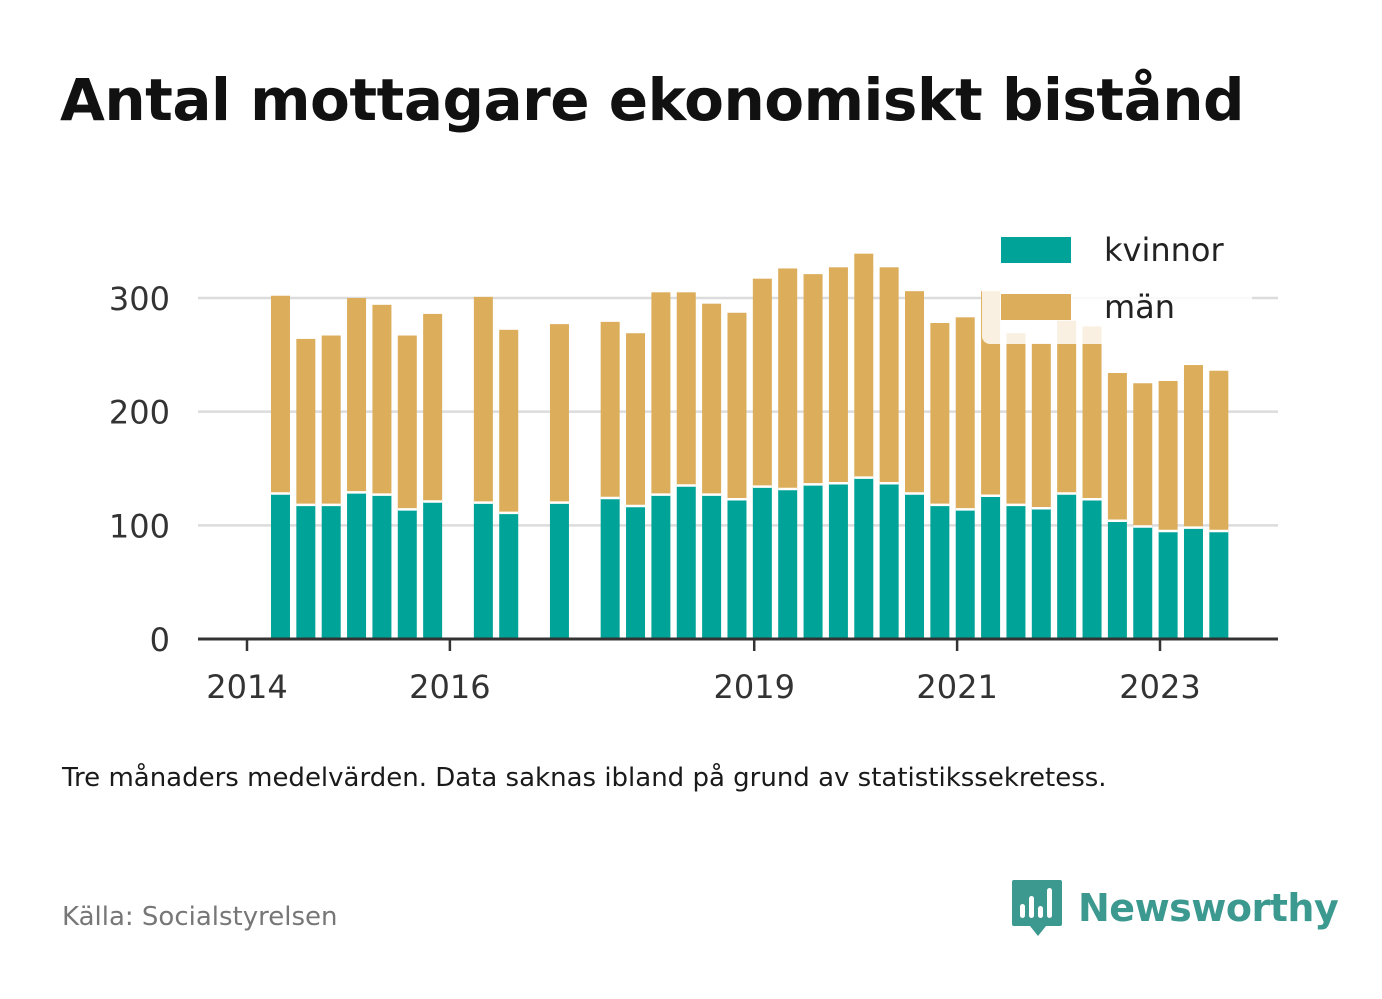  What do you see at coordinates (139, 413) in the screenshot?
I see `y-tick-label: 200` at bounding box center [139, 413].